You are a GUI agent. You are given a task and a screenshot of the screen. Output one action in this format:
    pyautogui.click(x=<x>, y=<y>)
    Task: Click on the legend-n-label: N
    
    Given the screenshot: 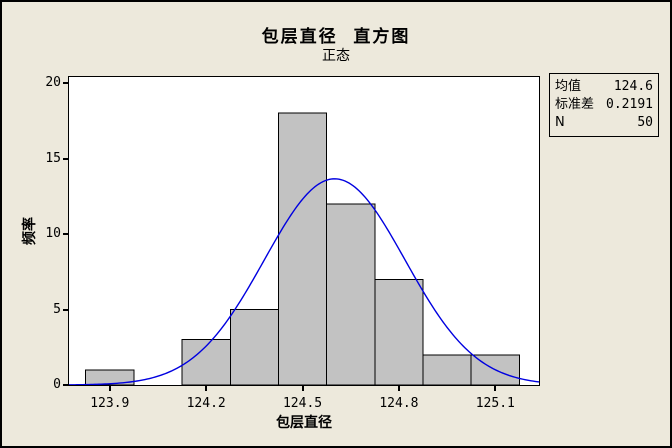 What is the action you would take?
    pyautogui.click(x=560, y=122)
    